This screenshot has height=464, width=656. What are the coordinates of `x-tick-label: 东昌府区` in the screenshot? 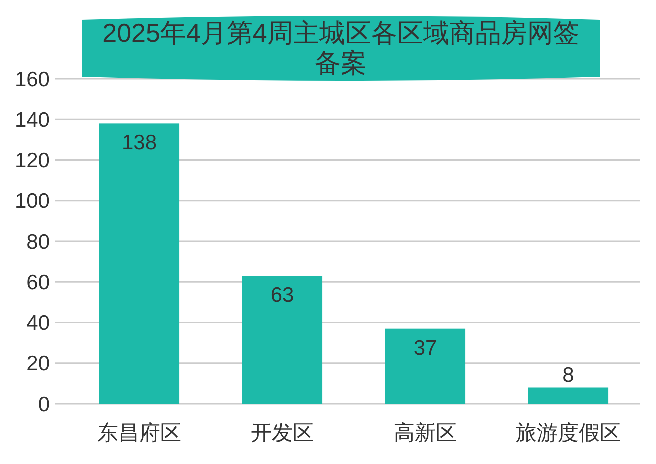 It's located at (140, 433).